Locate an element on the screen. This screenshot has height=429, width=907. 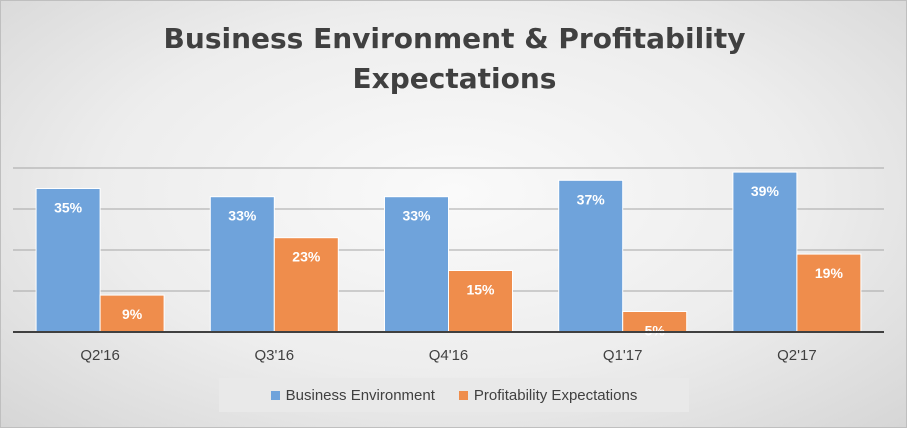
legend-item-business-environment: Business Environment is located at coordinates (352, 395).